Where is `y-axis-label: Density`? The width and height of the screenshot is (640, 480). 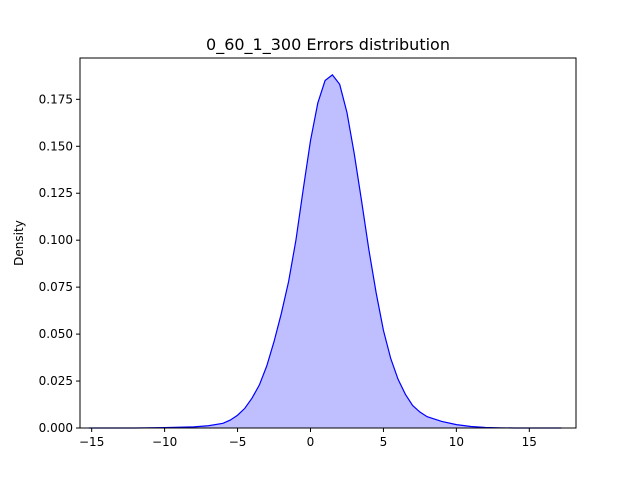 y-axis-label: Density is located at coordinates (19, 243).